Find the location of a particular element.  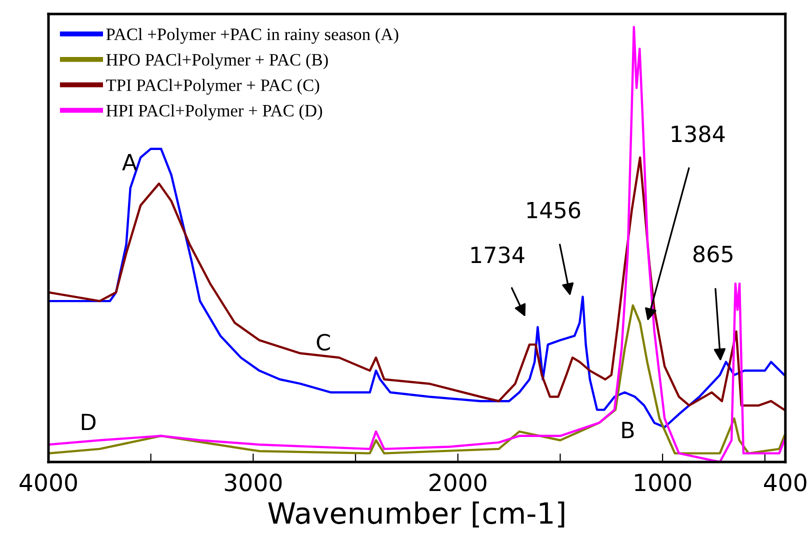

annotation: A is located at coordinates (129, 162).